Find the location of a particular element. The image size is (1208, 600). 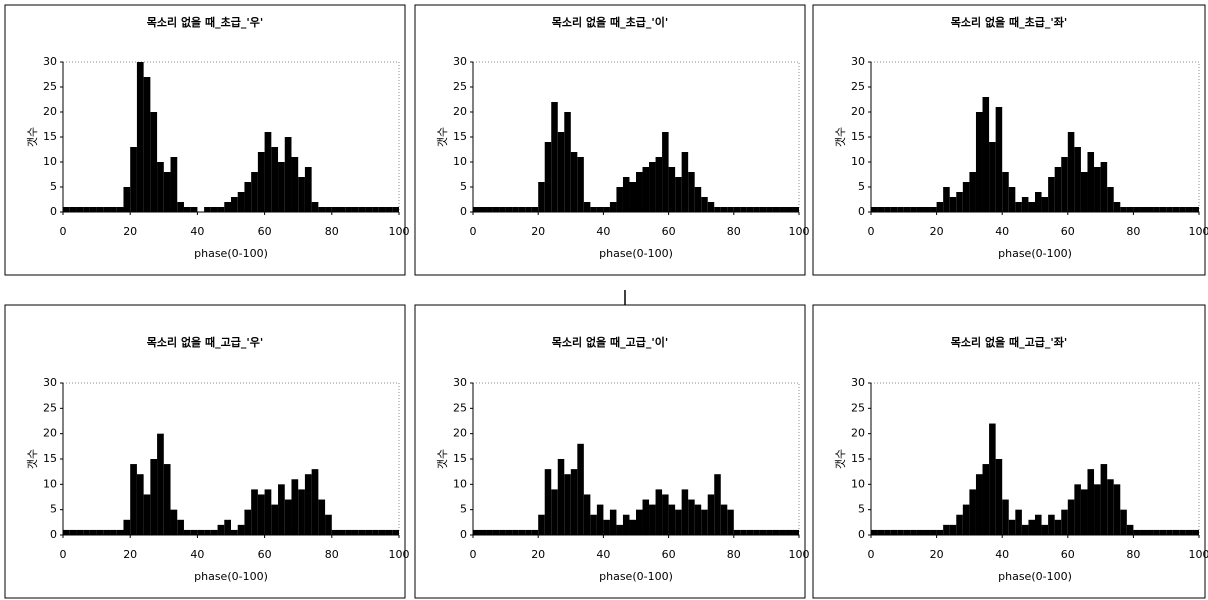

y-tick-label: 25 is located at coordinates (460, 86).